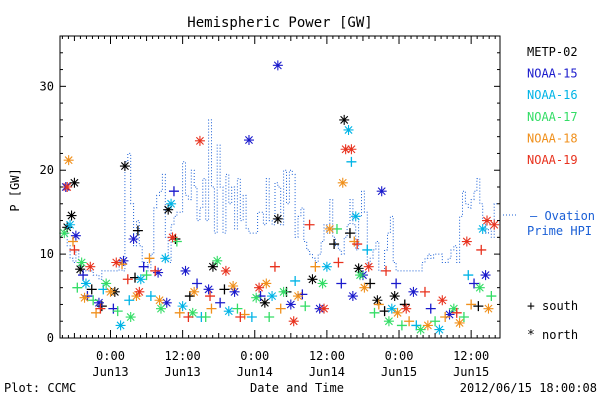 Image resolution: width=600 pixels, height=400 pixels. I want to click on legend-marker-south-label: south, so click(560, 306).